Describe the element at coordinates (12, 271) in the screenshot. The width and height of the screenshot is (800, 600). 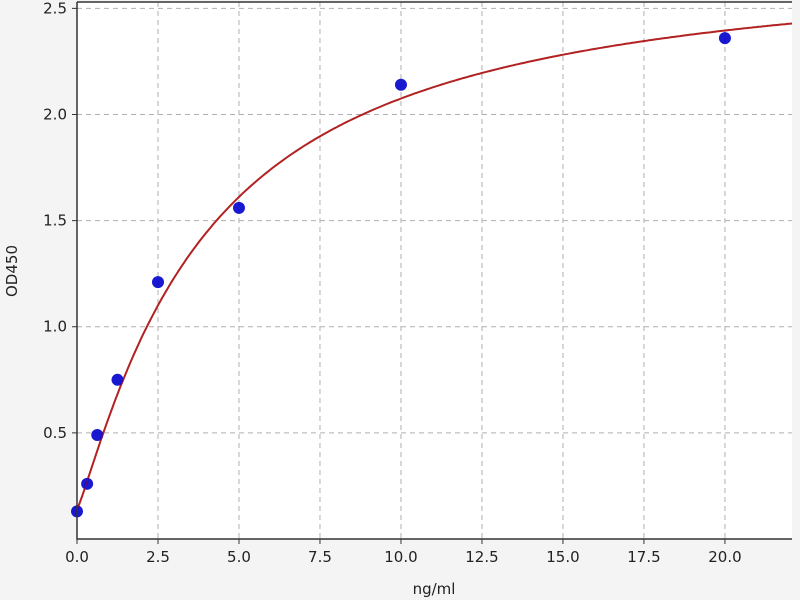
I see `y-axis-label: OD450` at that location.